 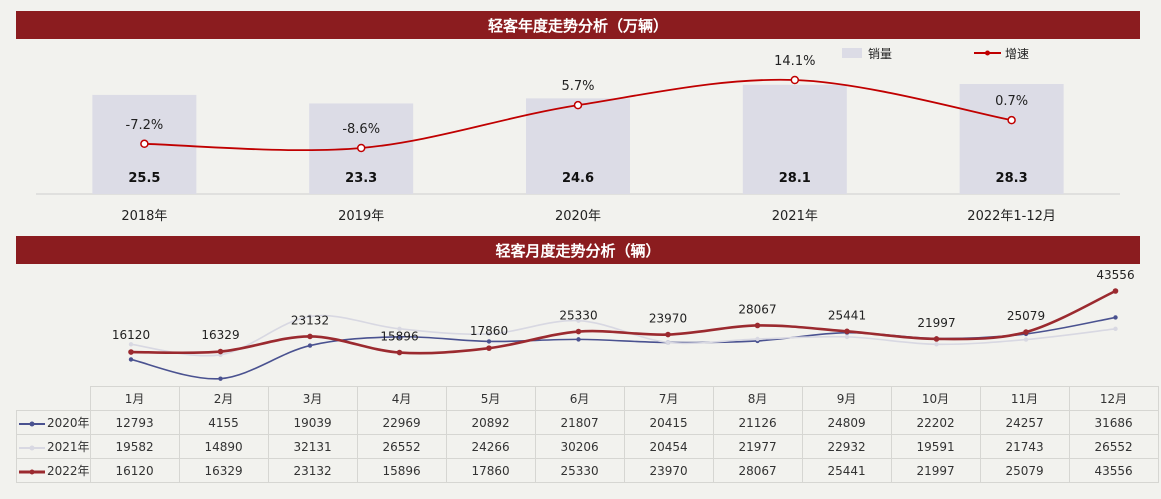 I want to click on table-cell: 28067, so click(x=757, y=470).